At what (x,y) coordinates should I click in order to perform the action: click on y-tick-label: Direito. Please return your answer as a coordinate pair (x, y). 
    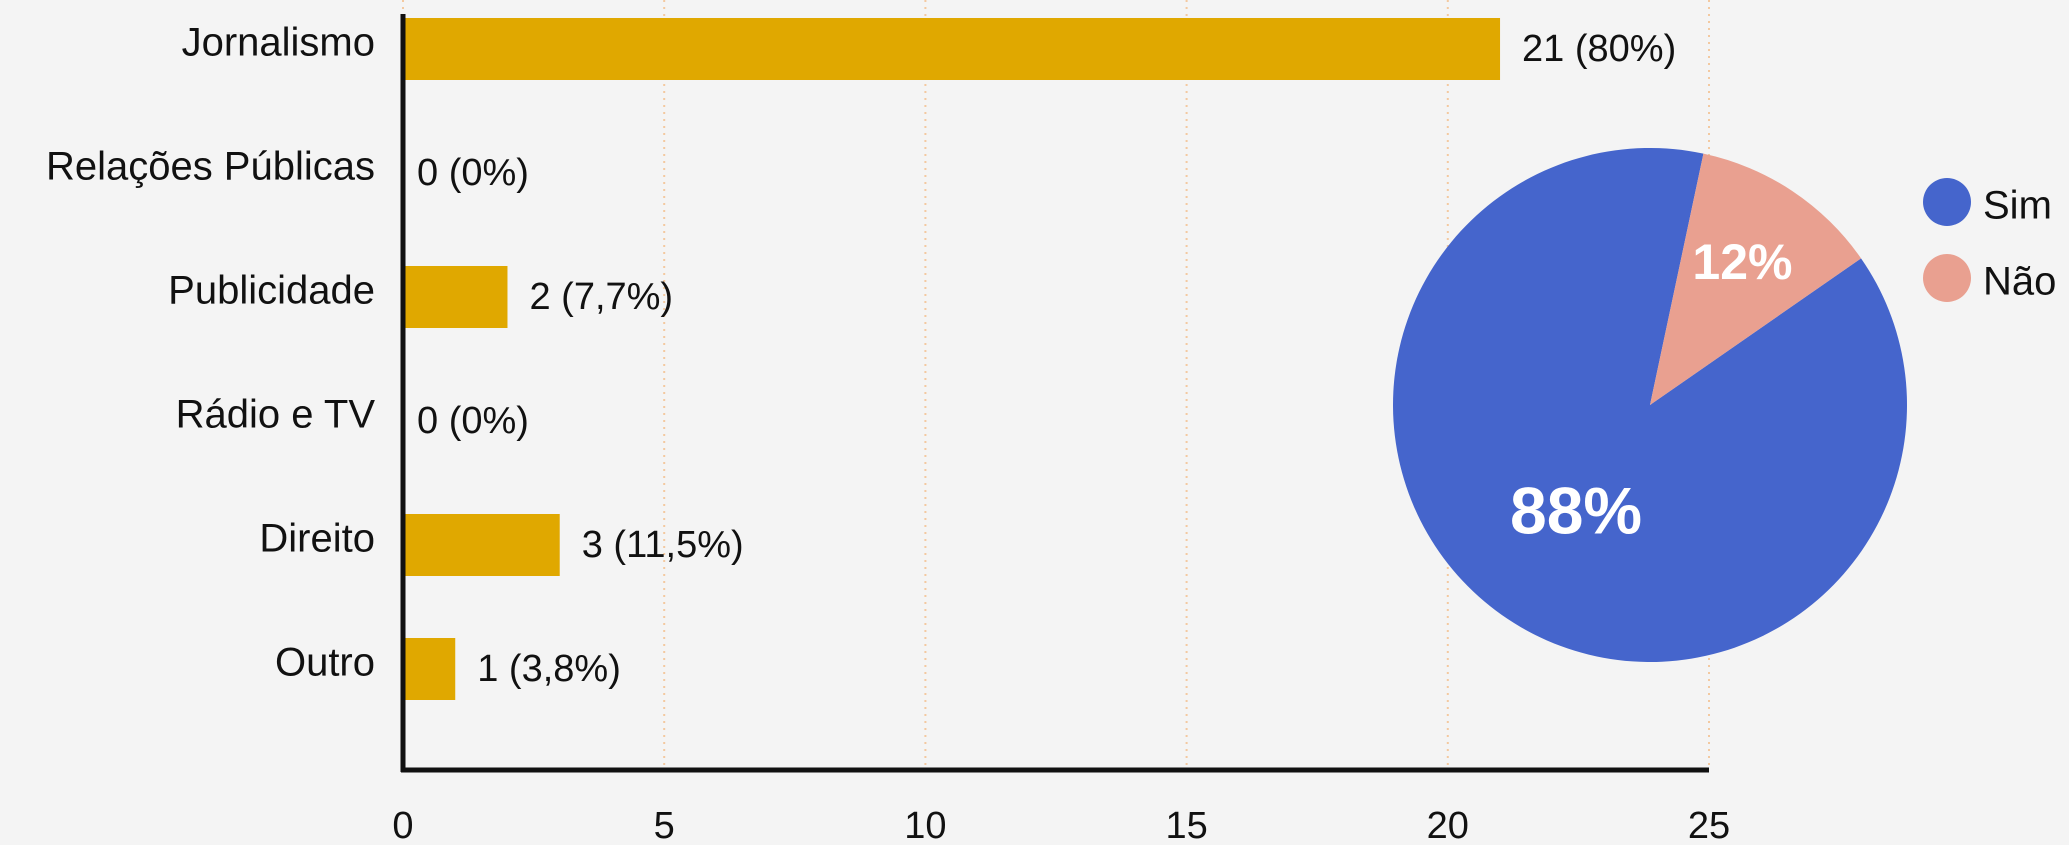
    Looking at the image, I should click on (317, 539).